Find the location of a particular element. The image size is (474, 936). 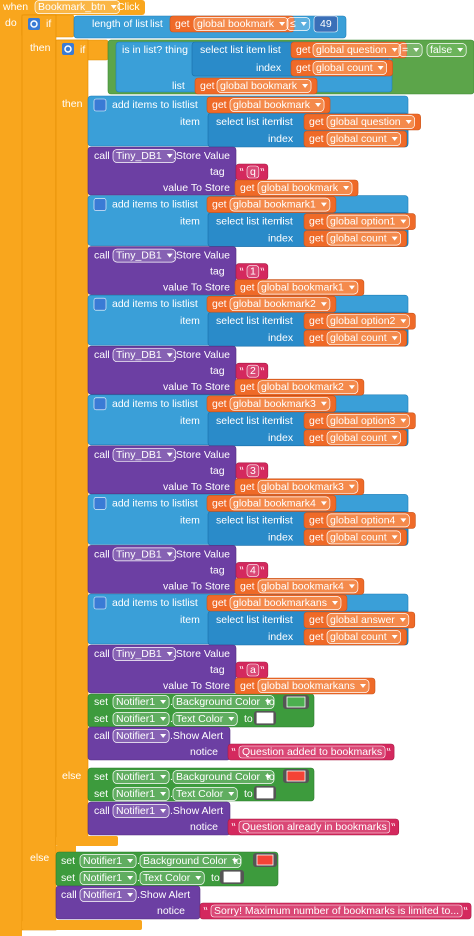

dd-text: Notifier1 is located at coordinates (135, 702).